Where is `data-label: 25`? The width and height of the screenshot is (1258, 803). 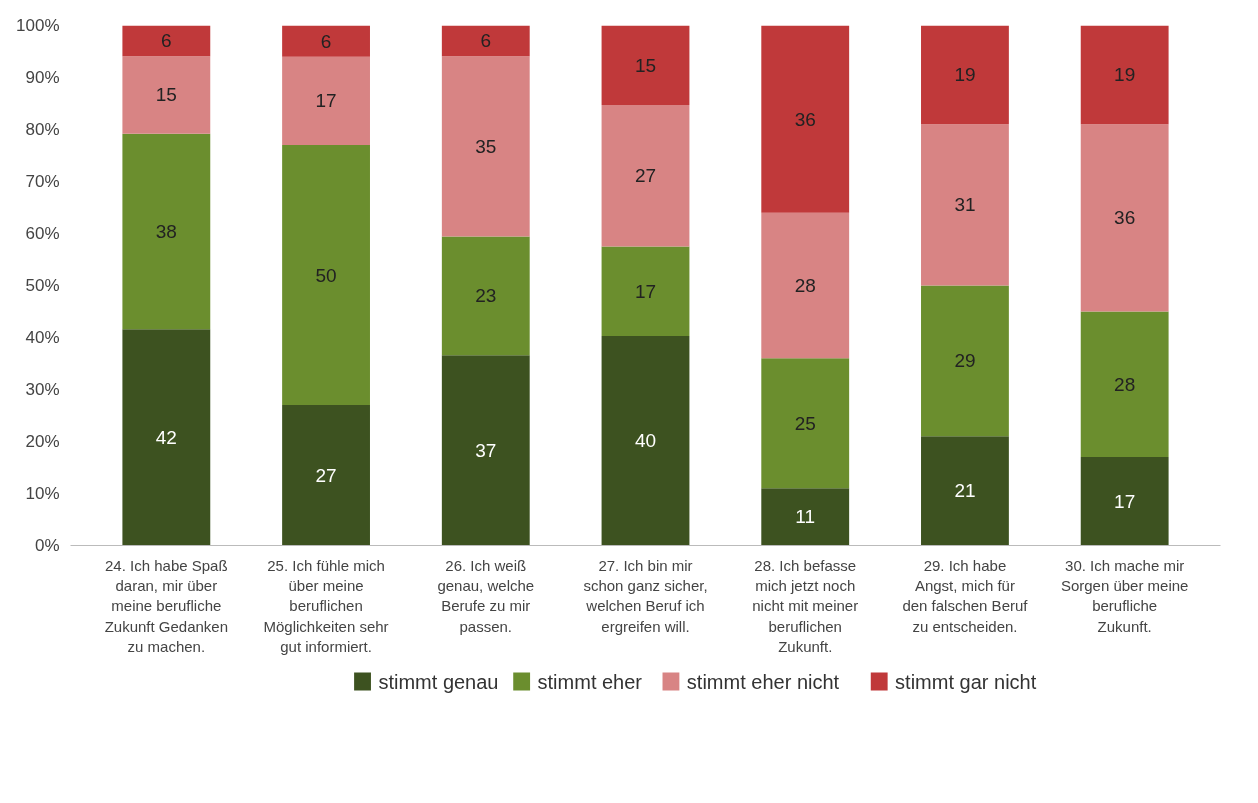
data-label: 25 is located at coordinates (805, 423).